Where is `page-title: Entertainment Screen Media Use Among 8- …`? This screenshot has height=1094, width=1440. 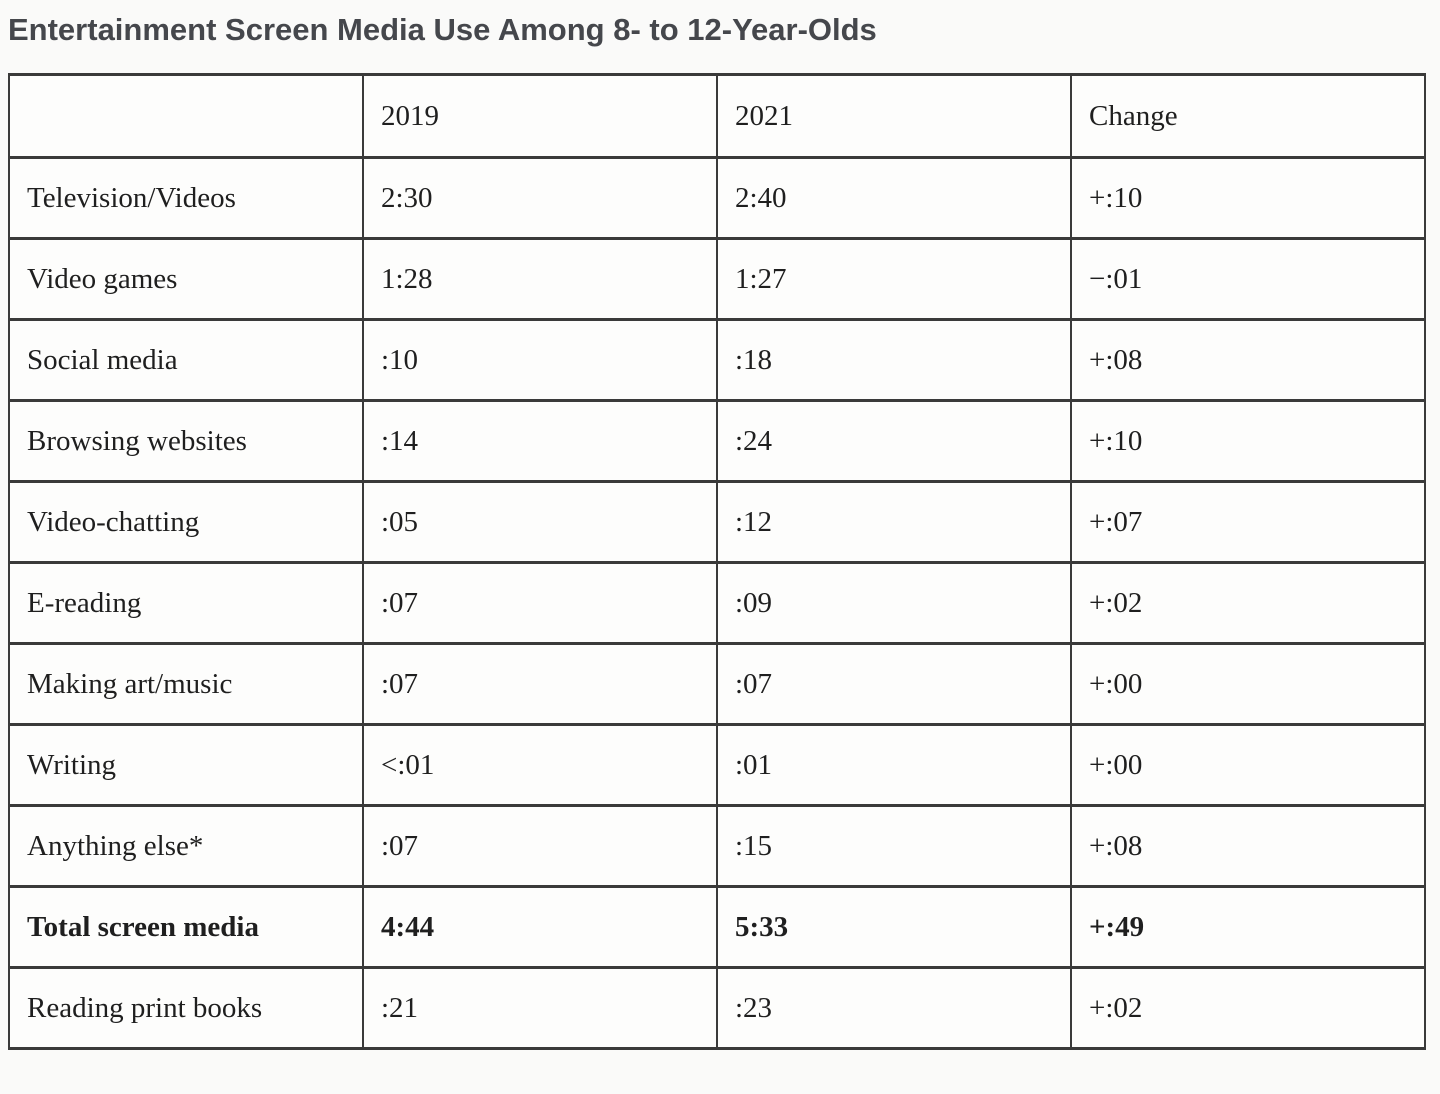
page-title: Entertainment Screen Media Use Among 8- … is located at coordinates (442, 29).